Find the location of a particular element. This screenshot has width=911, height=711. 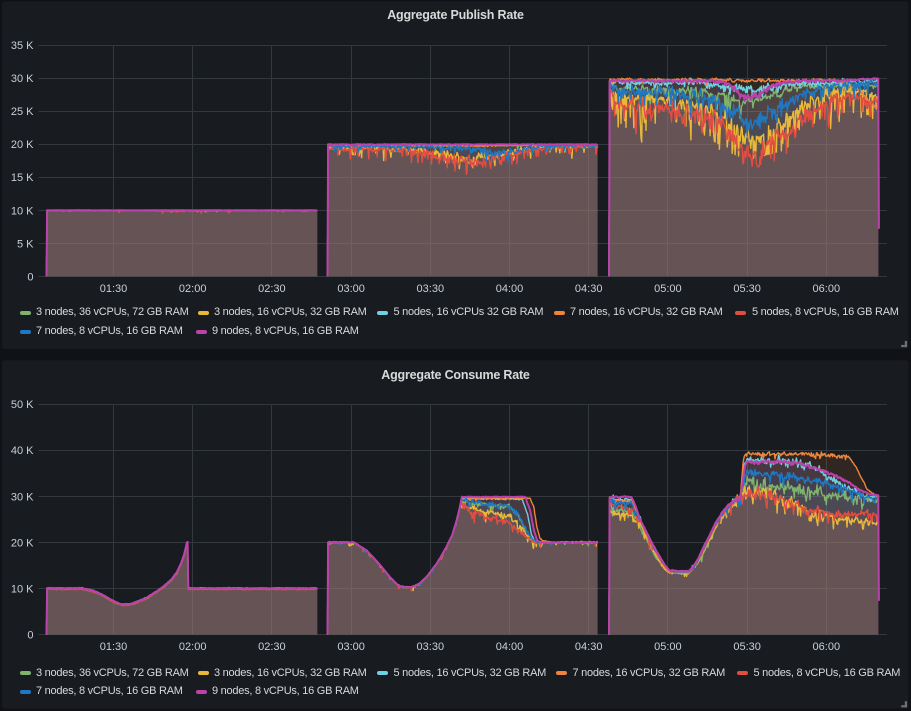

svg-text: 25 K is located at coordinates (22, 112).